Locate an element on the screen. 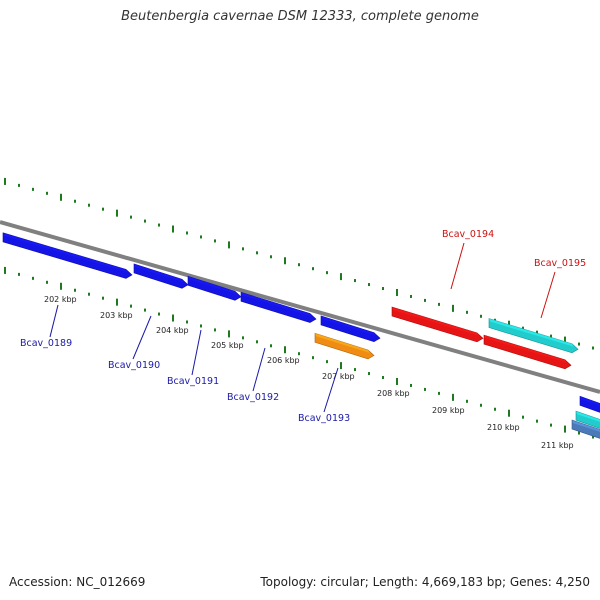 The height and width of the screenshot is (600, 600). kbp-label: 208 kbp is located at coordinates (393, 393).